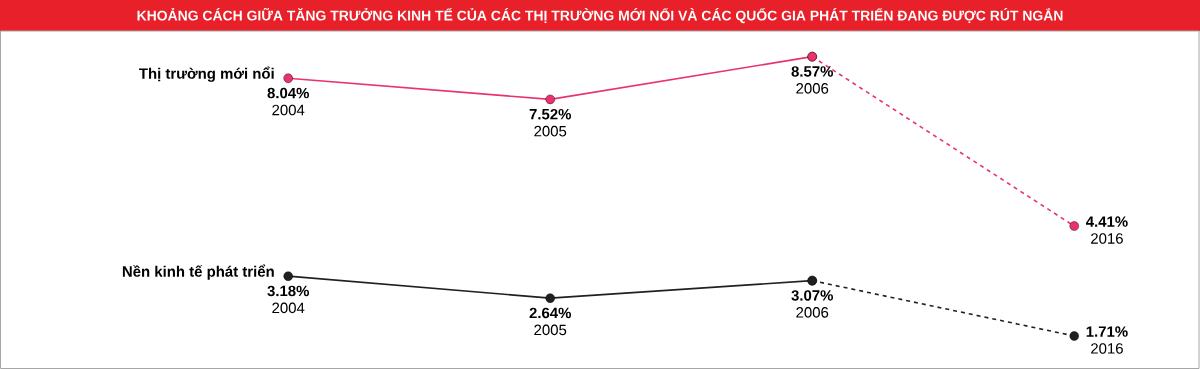  Describe the element at coordinates (550, 114) in the screenshot. I see `data-label: 7.52%` at that location.